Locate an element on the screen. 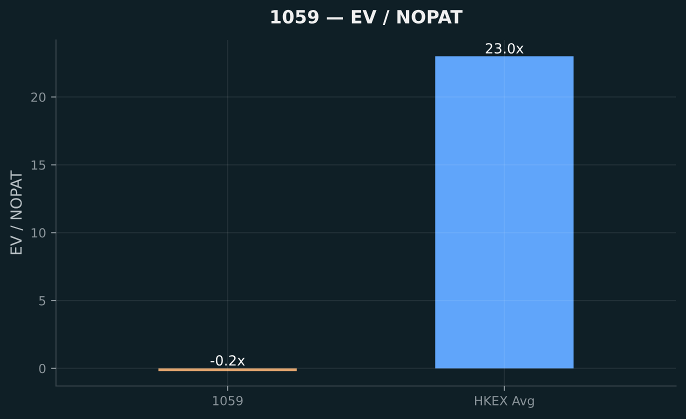  y-tick-label: 0 is located at coordinates (42, 369).